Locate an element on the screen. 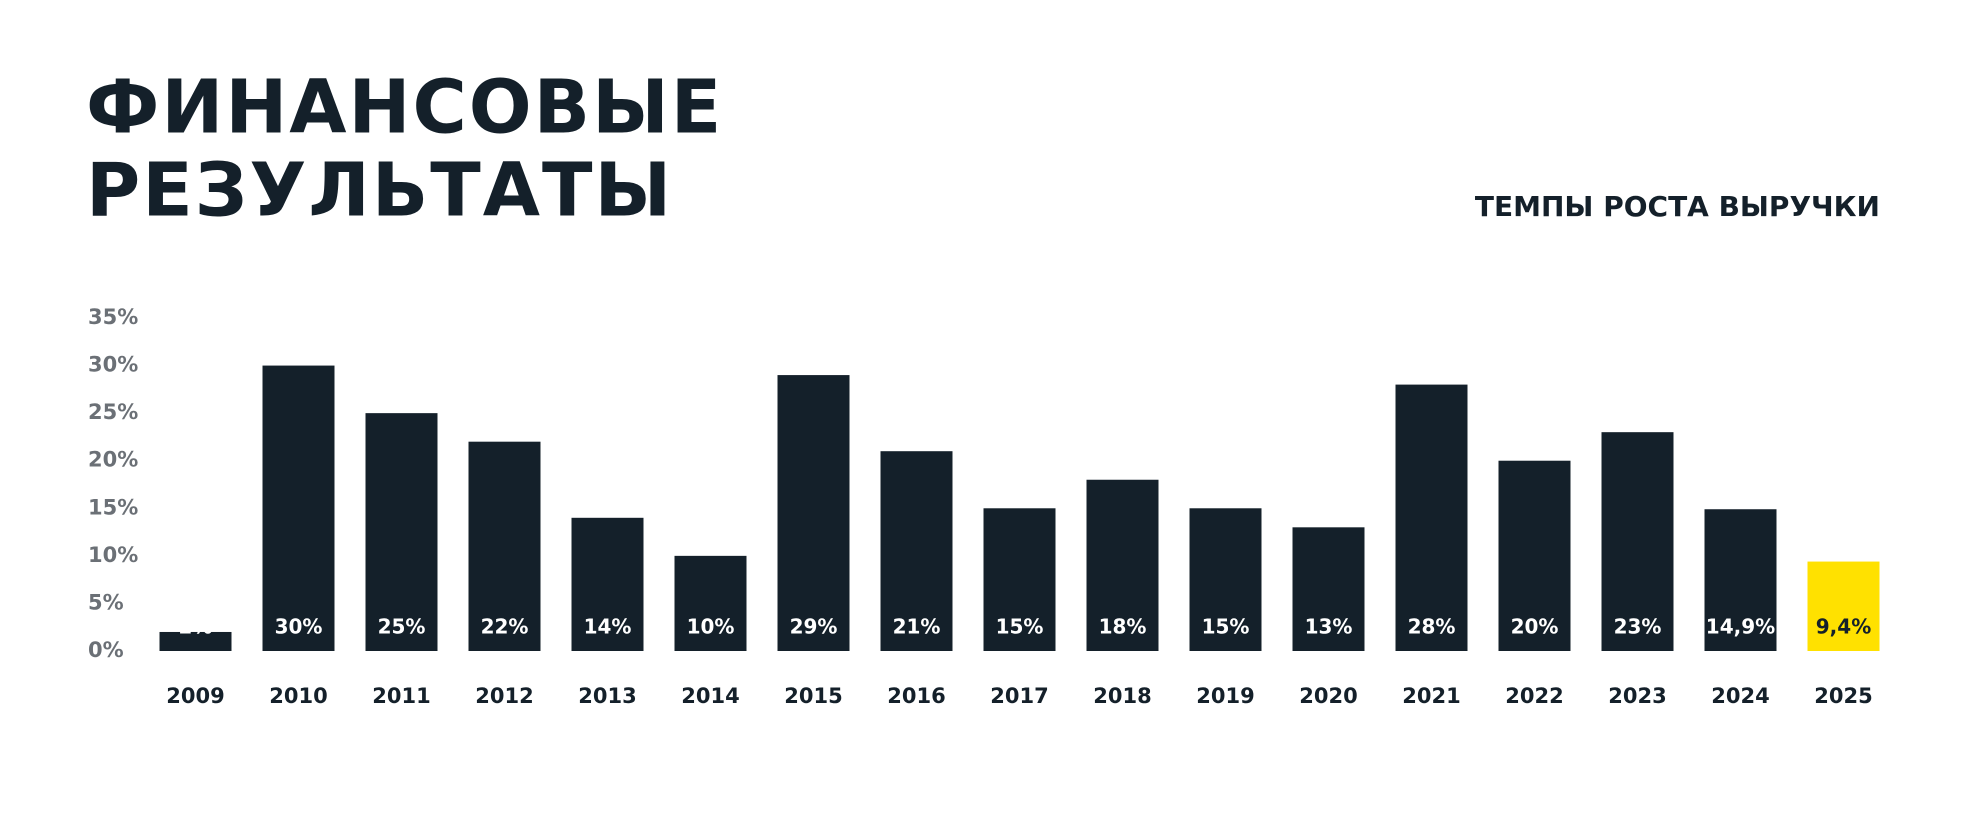  x-tick-label: 2024 is located at coordinates (1740, 696).